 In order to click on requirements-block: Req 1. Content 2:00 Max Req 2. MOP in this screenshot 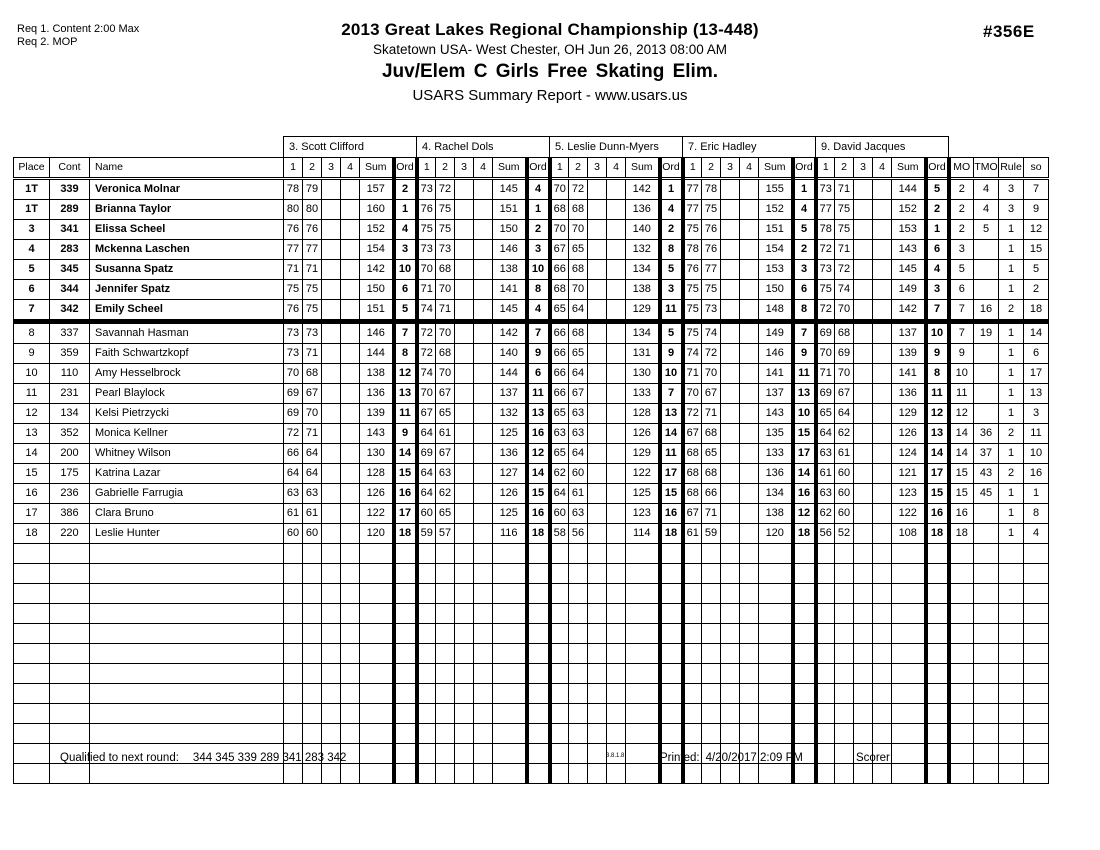, I will do `click(78, 36)`.